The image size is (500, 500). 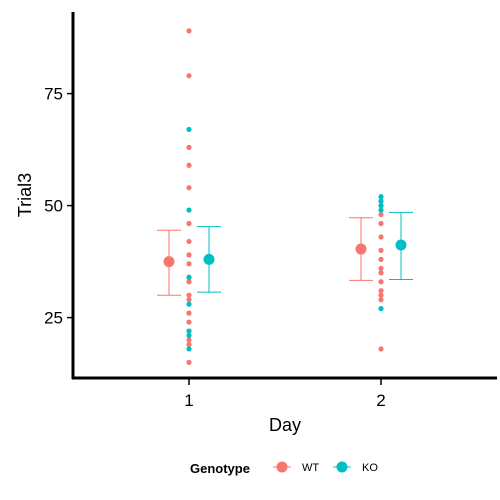 What do you see at coordinates (53, 206) in the screenshot?
I see `y-tick-label: 50` at bounding box center [53, 206].